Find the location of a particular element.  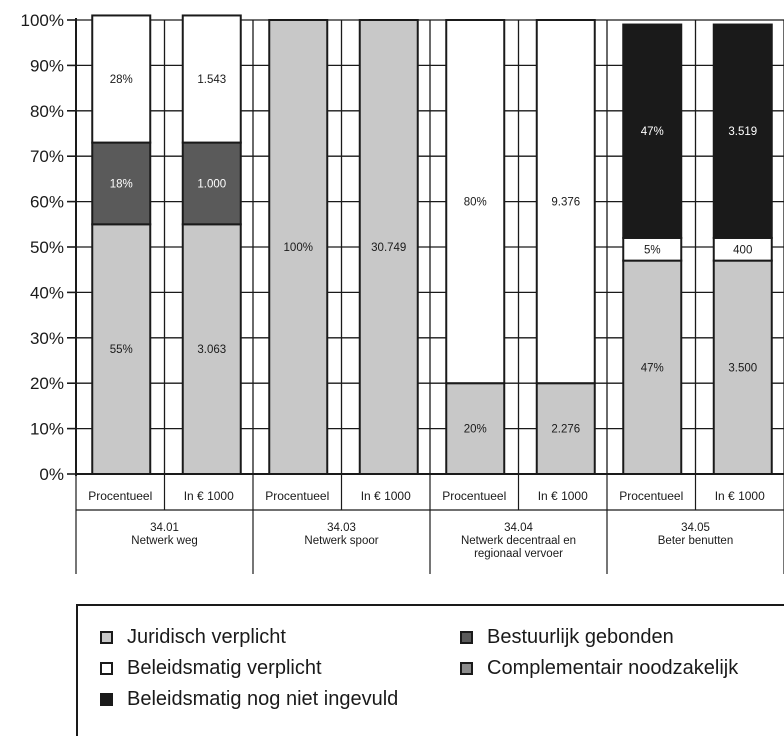

legend-label-juridisch: Juridisch verplicht is located at coordinates (206, 637).